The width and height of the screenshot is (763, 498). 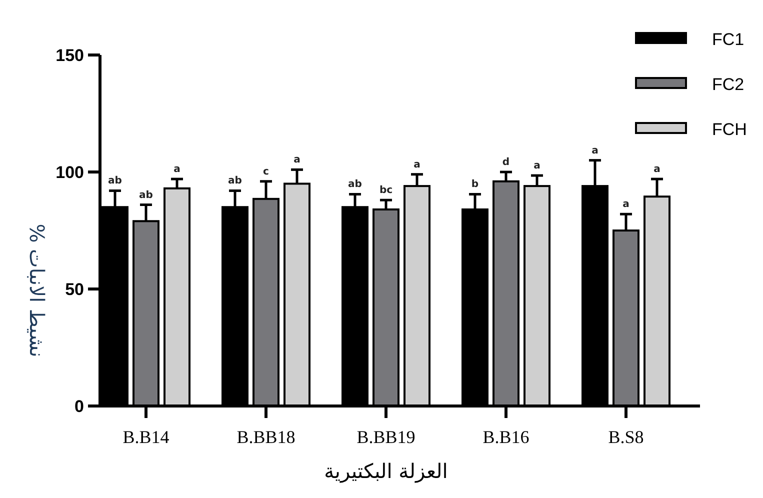 What do you see at coordinates (506, 162) in the screenshot?
I see `data-label: d` at bounding box center [506, 162].